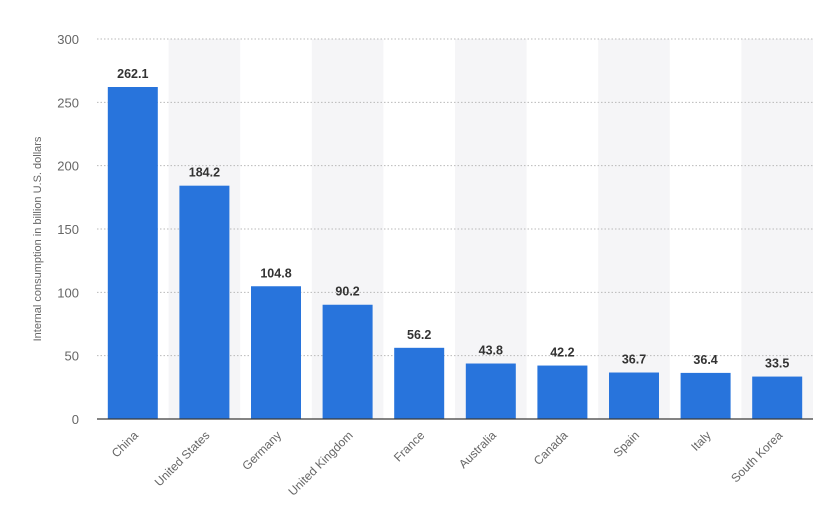 Image resolution: width=831 pixels, height=528 pixels. I want to click on y-tick-label: 150, so click(68, 229).